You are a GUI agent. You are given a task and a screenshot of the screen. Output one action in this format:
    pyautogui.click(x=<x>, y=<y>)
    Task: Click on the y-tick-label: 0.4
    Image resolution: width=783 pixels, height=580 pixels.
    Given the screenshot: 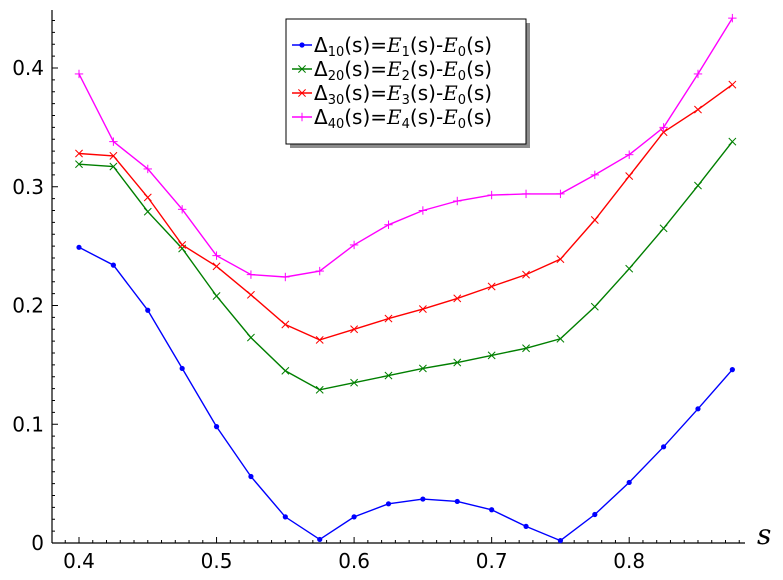 What is the action you would take?
    pyautogui.click(x=28, y=68)
    